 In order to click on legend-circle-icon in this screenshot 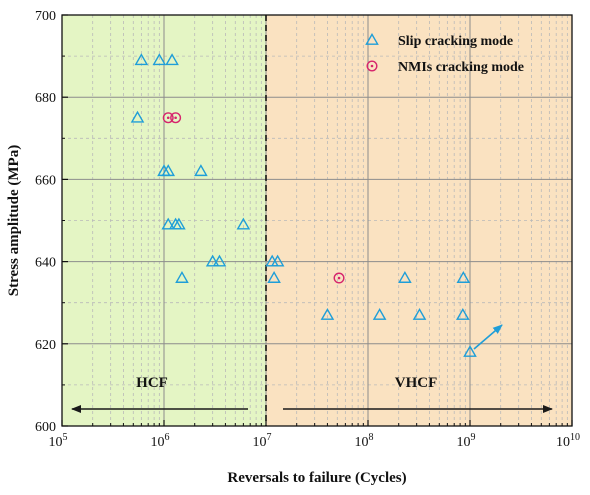, I will do `click(372, 66)`.